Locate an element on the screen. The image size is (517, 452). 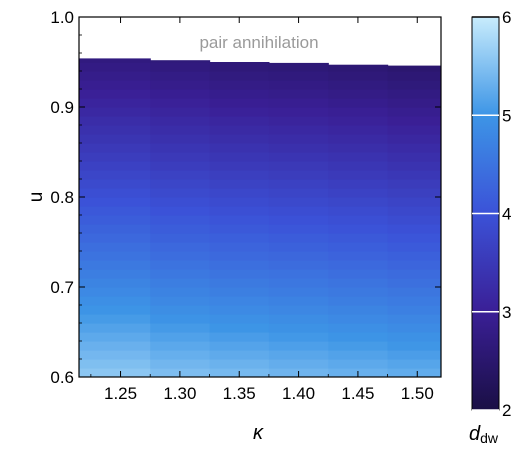
colorbar-ticks: 2 3 4 5 6 is located at coordinates (491, 214).